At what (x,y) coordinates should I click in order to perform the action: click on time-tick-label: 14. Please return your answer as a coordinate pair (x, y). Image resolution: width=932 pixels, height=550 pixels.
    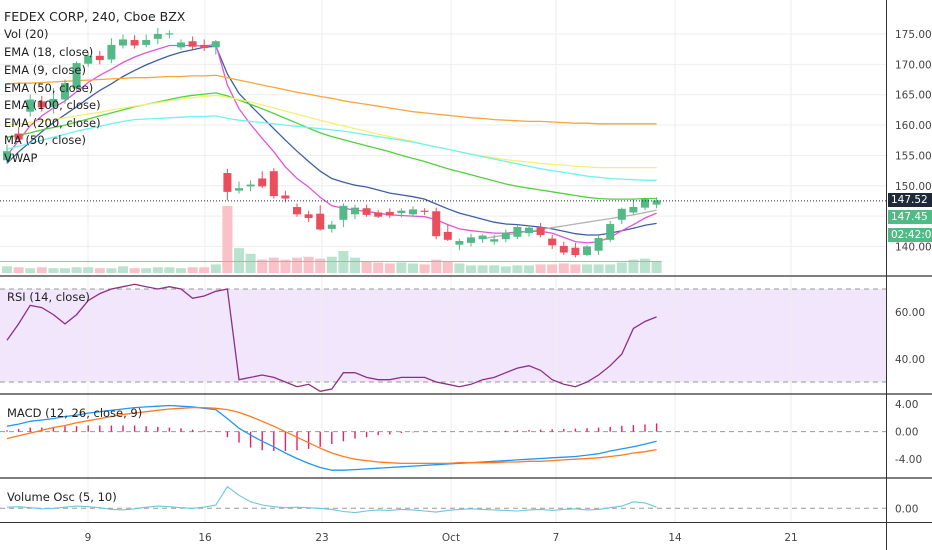
    Looking at the image, I should click on (675, 538).